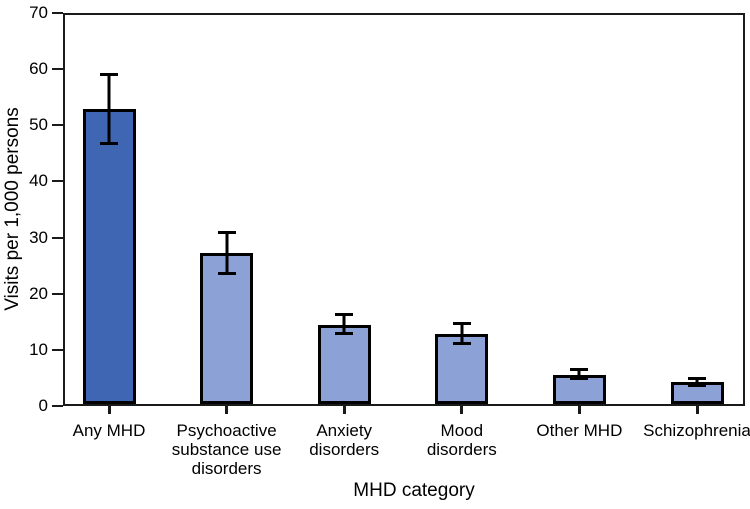 Image resolution: width=750 pixels, height=509 pixels. What do you see at coordinates (344, 364) in the screenshot?
I see `bar-anxiety-disorders` at bounding box center [344, 364].